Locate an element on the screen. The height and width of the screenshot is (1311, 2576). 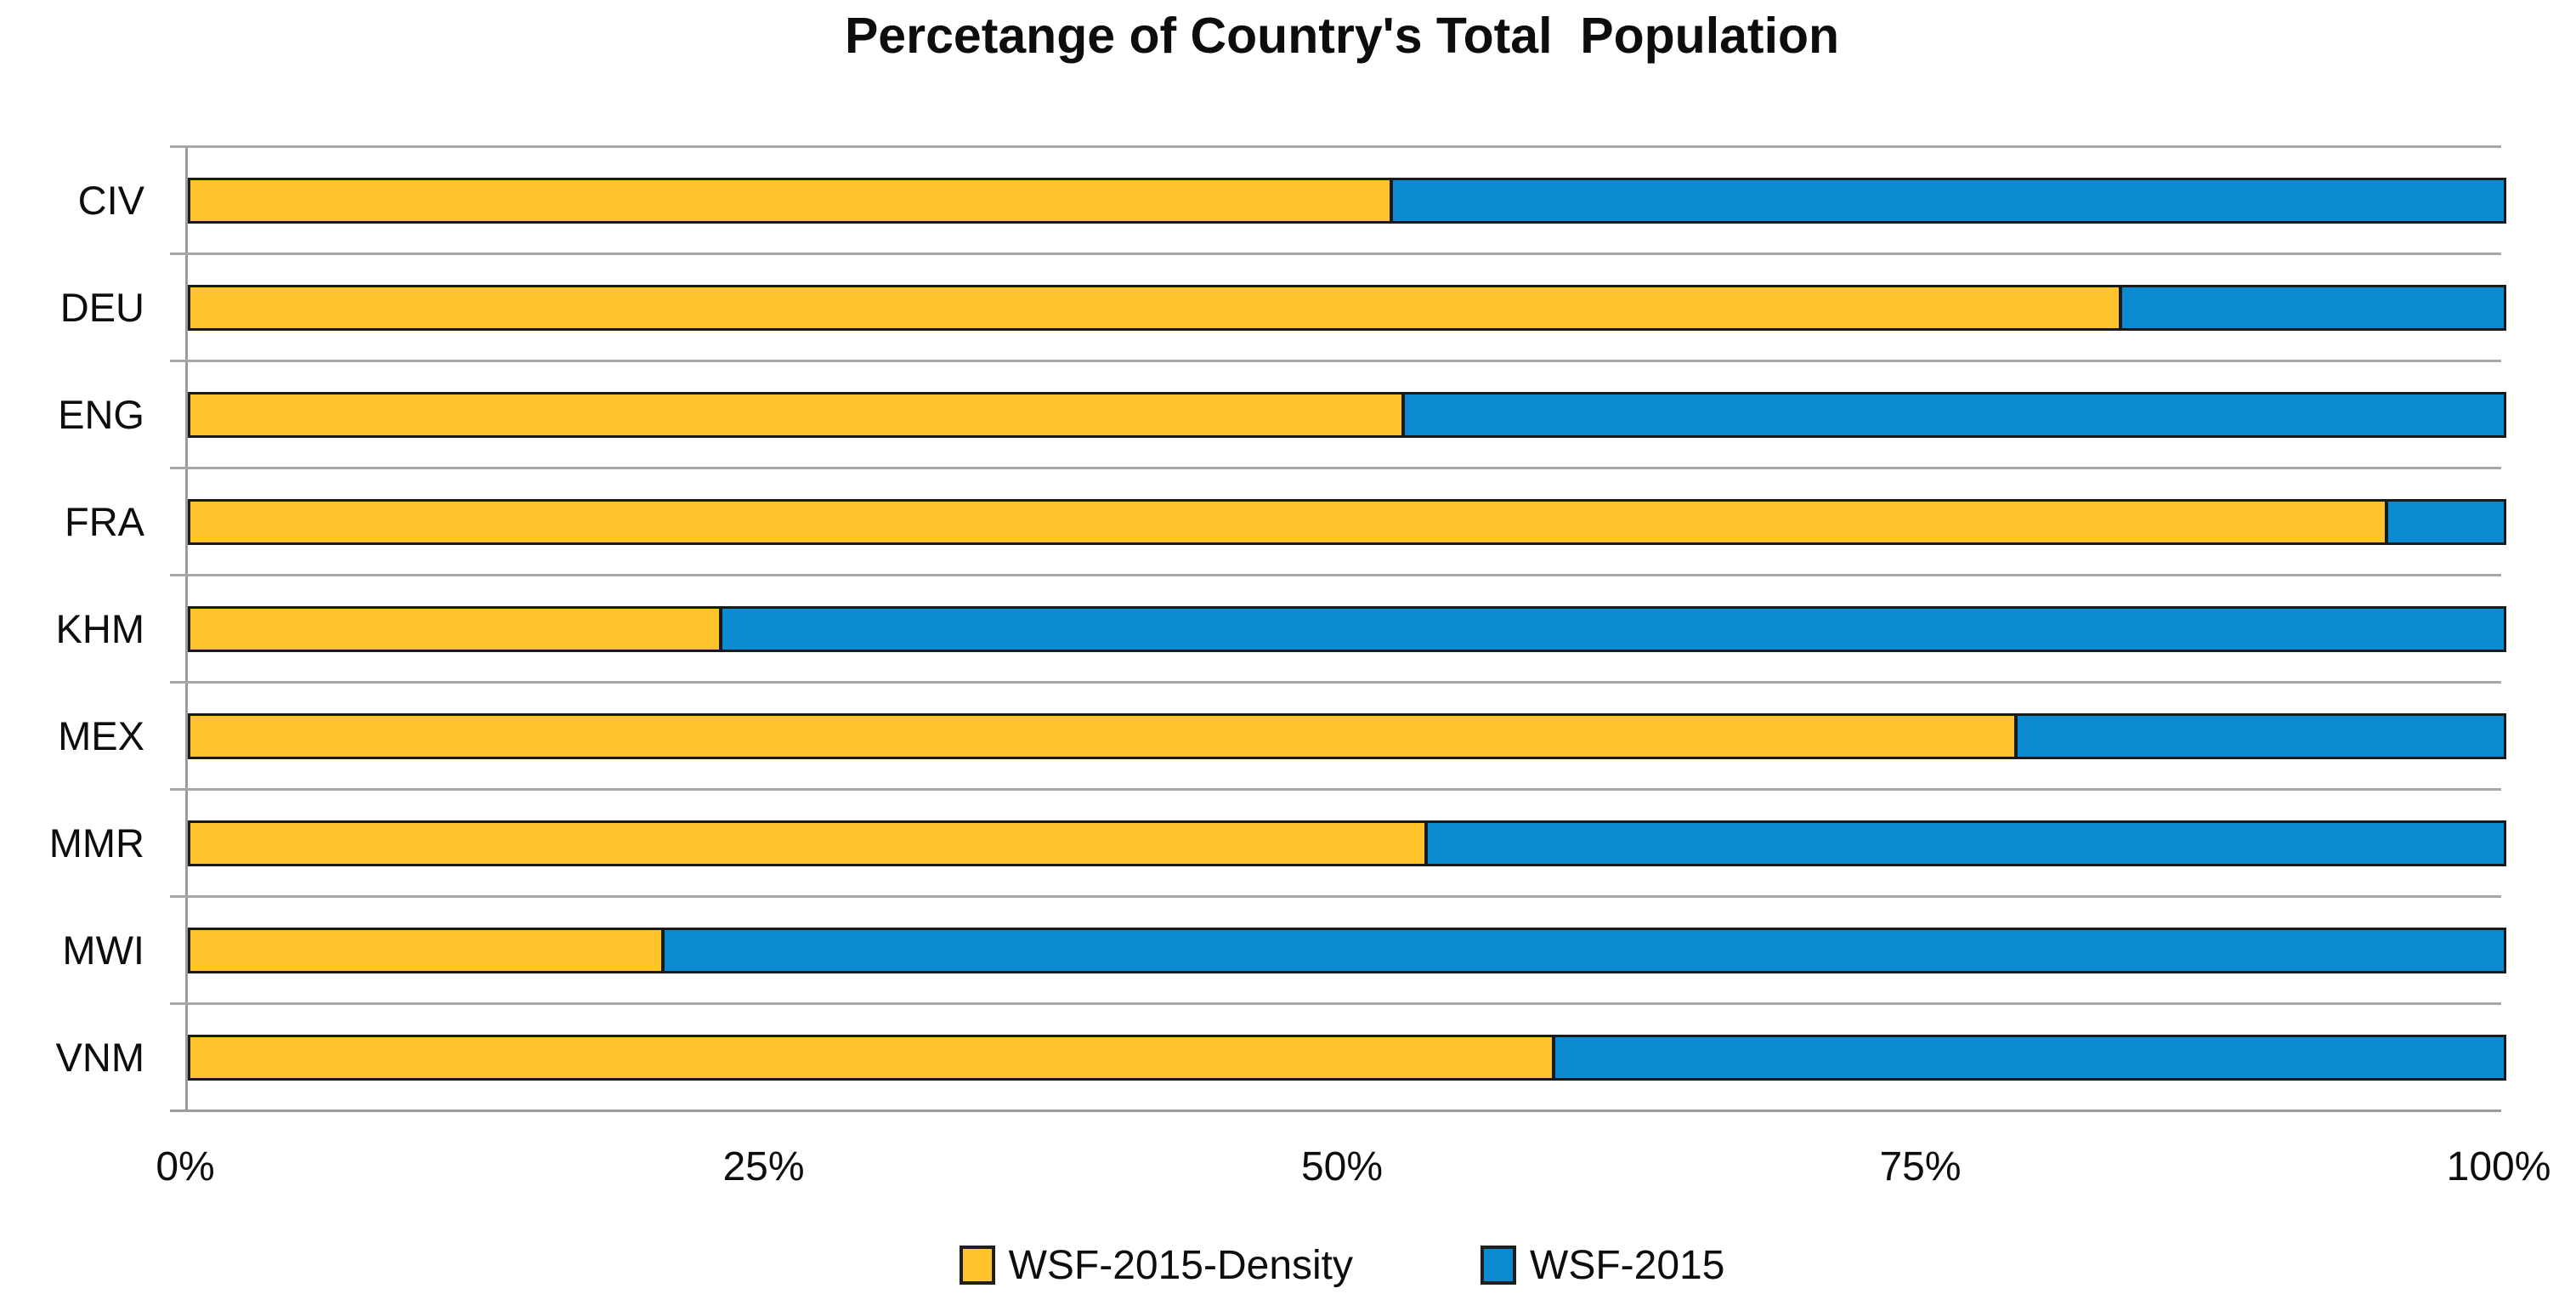
legend-item-wsf-2015: WSF-2015 is located at coordinates (1602, 1265).